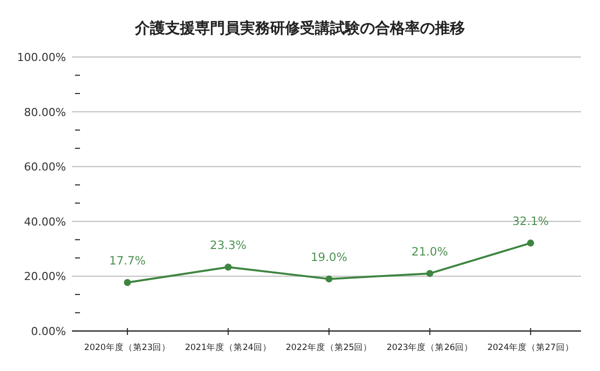 This screenshot has height=371, width=600. I want to click on chart-title: 介護支援専門員実務研修受講試験の合格率の推移, so click(299, 28).